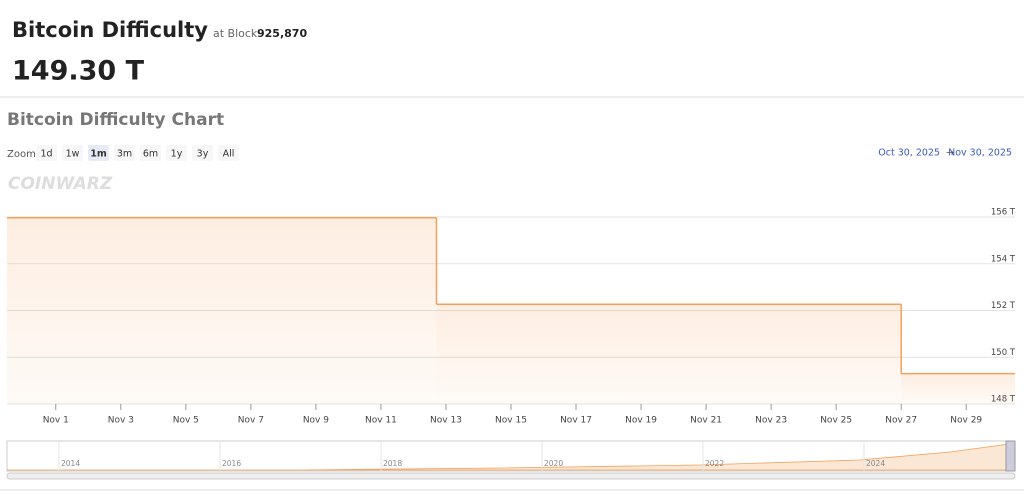  What do you see at coordinates (251, 421) in the screenshot?
I see `x-tick-label: Nov 7` at bounding box center [251, 421].